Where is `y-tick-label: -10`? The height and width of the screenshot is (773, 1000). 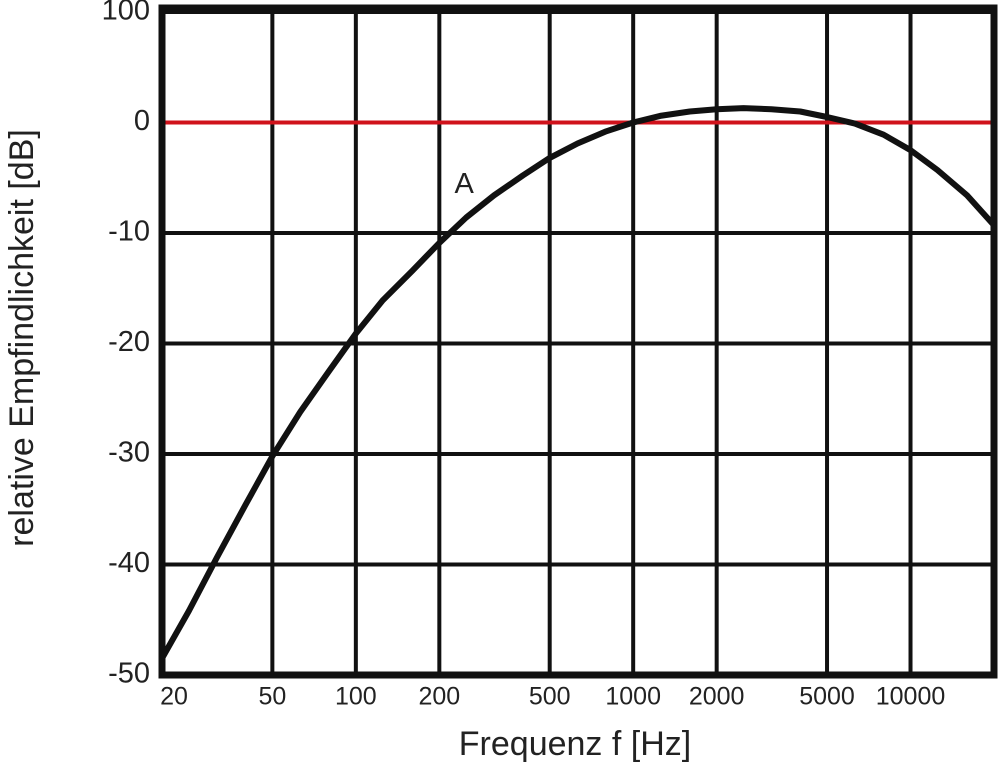
y-tick-label: -10 is located at coordinates (129, 232).